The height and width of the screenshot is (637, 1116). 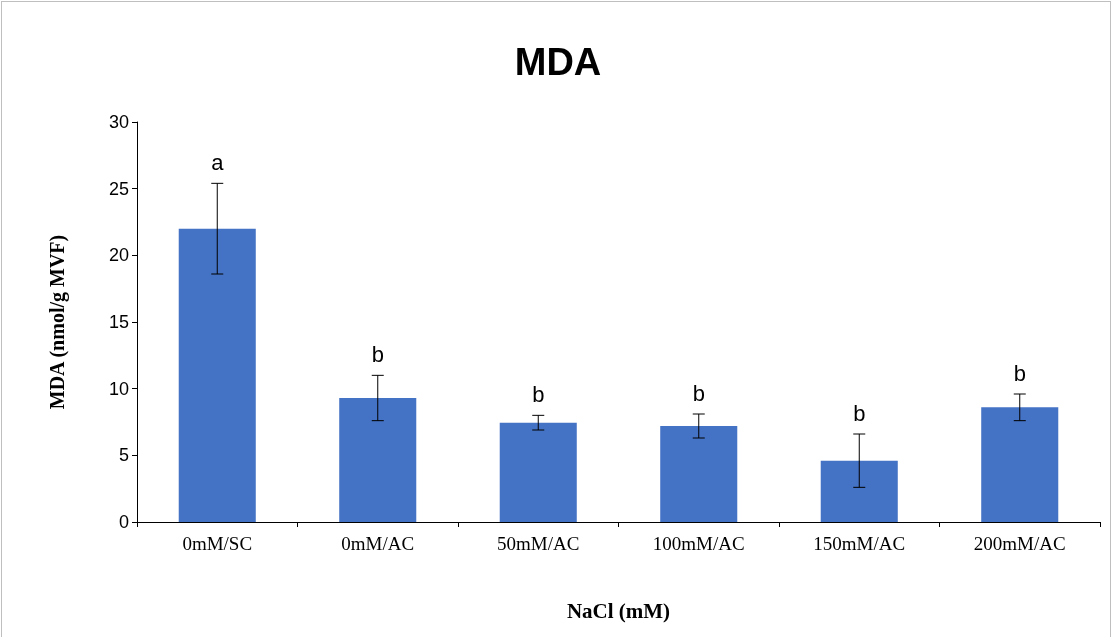 What do you see at coordinates (218, 162) in the screenshot?
I see `annotation: a` at bounding box center [218, 162].